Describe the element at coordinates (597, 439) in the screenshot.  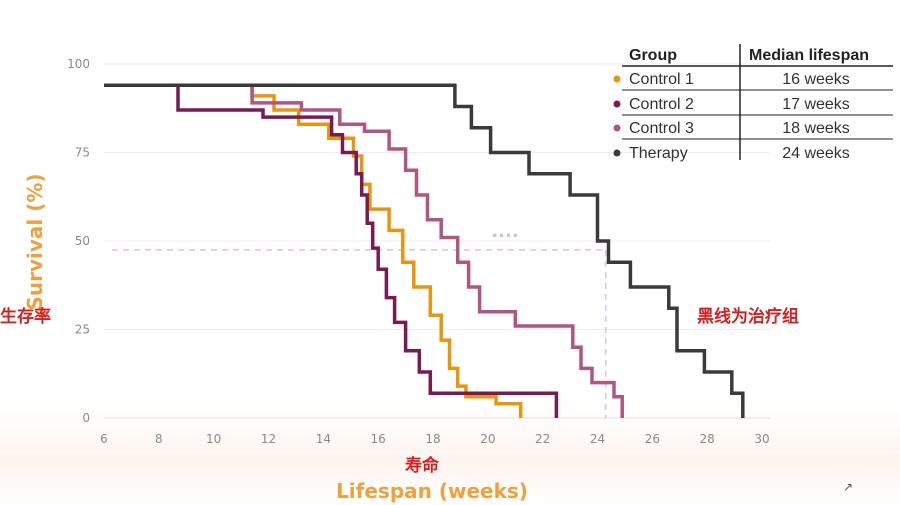
I see `x-tick-label: 24` at that location.